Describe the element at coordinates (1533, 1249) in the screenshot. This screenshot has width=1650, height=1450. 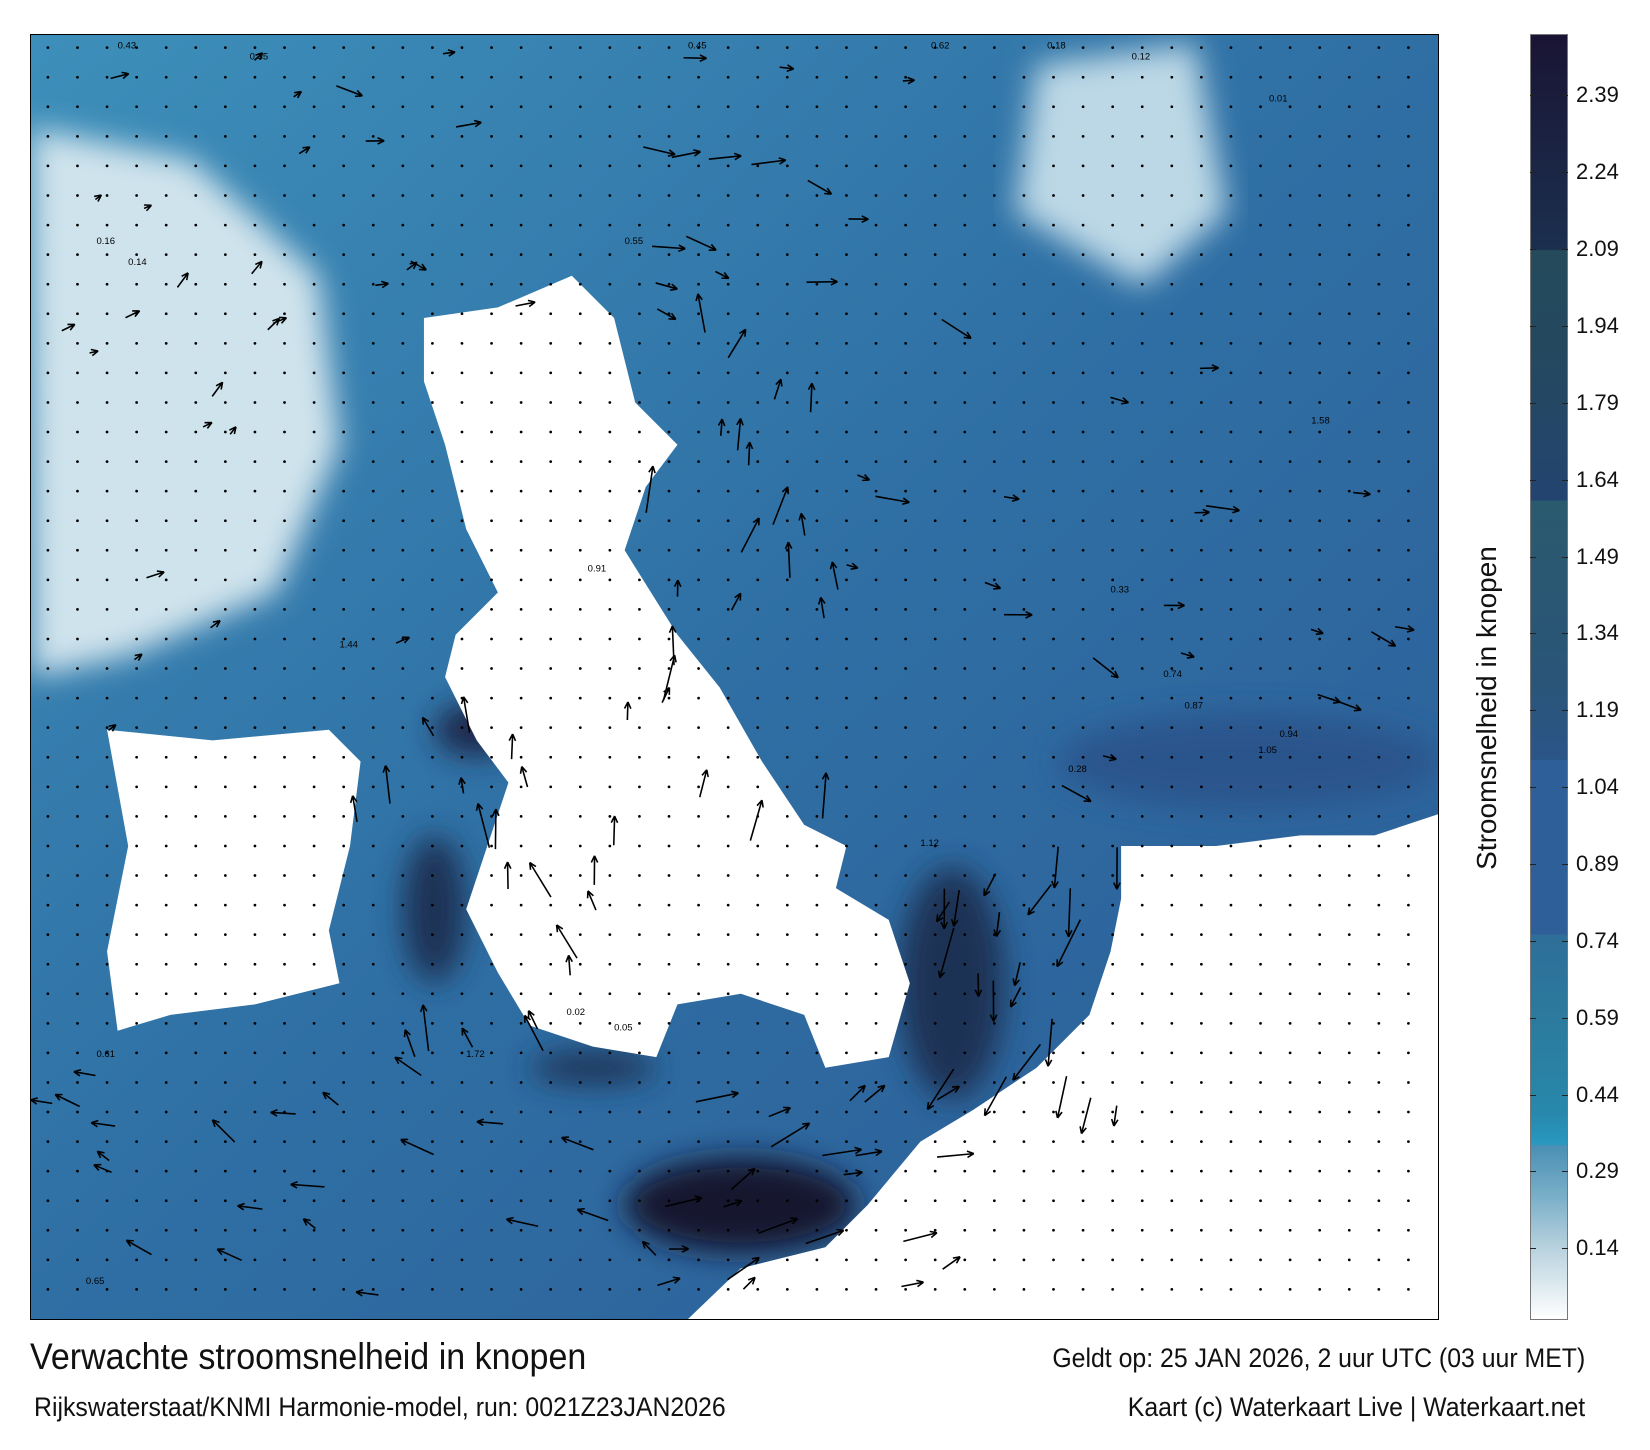
I see `colorbar-tick` at that location.